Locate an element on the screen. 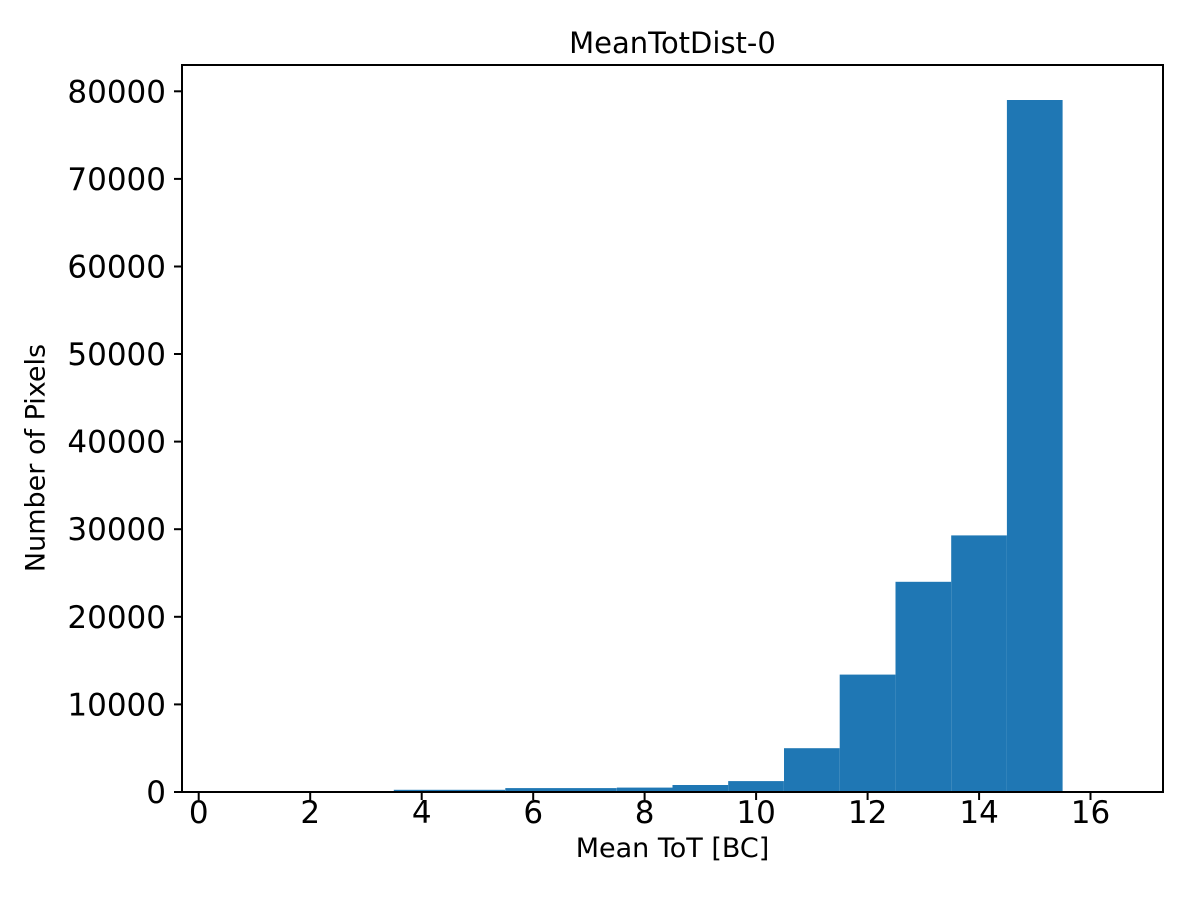  y-tick-label: 80000 is located at coordinates (116, 92).